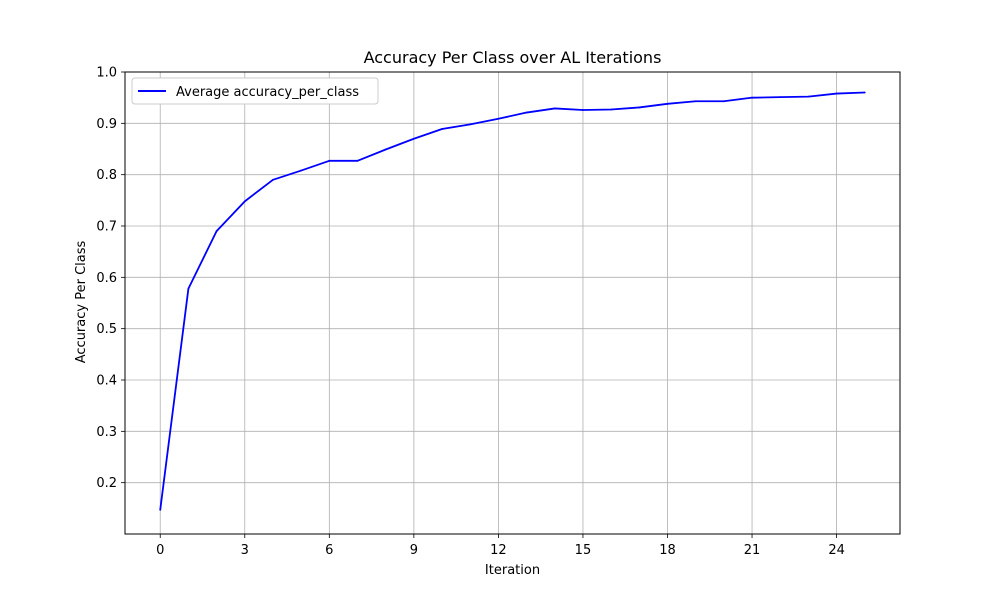  I want to click on x-tick-label: 12, so click(498, 550).